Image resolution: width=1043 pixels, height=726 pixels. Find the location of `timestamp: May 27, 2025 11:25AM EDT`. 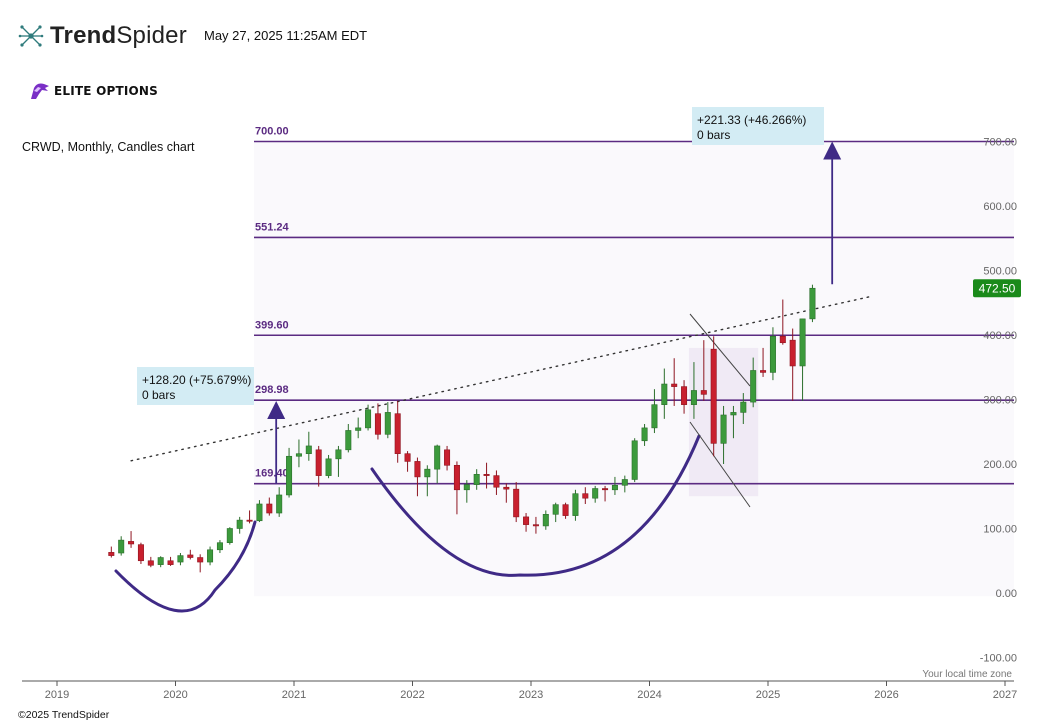

timestamp: May 27, 2025 11:25AM EDT is located at coordinates (286, 35).